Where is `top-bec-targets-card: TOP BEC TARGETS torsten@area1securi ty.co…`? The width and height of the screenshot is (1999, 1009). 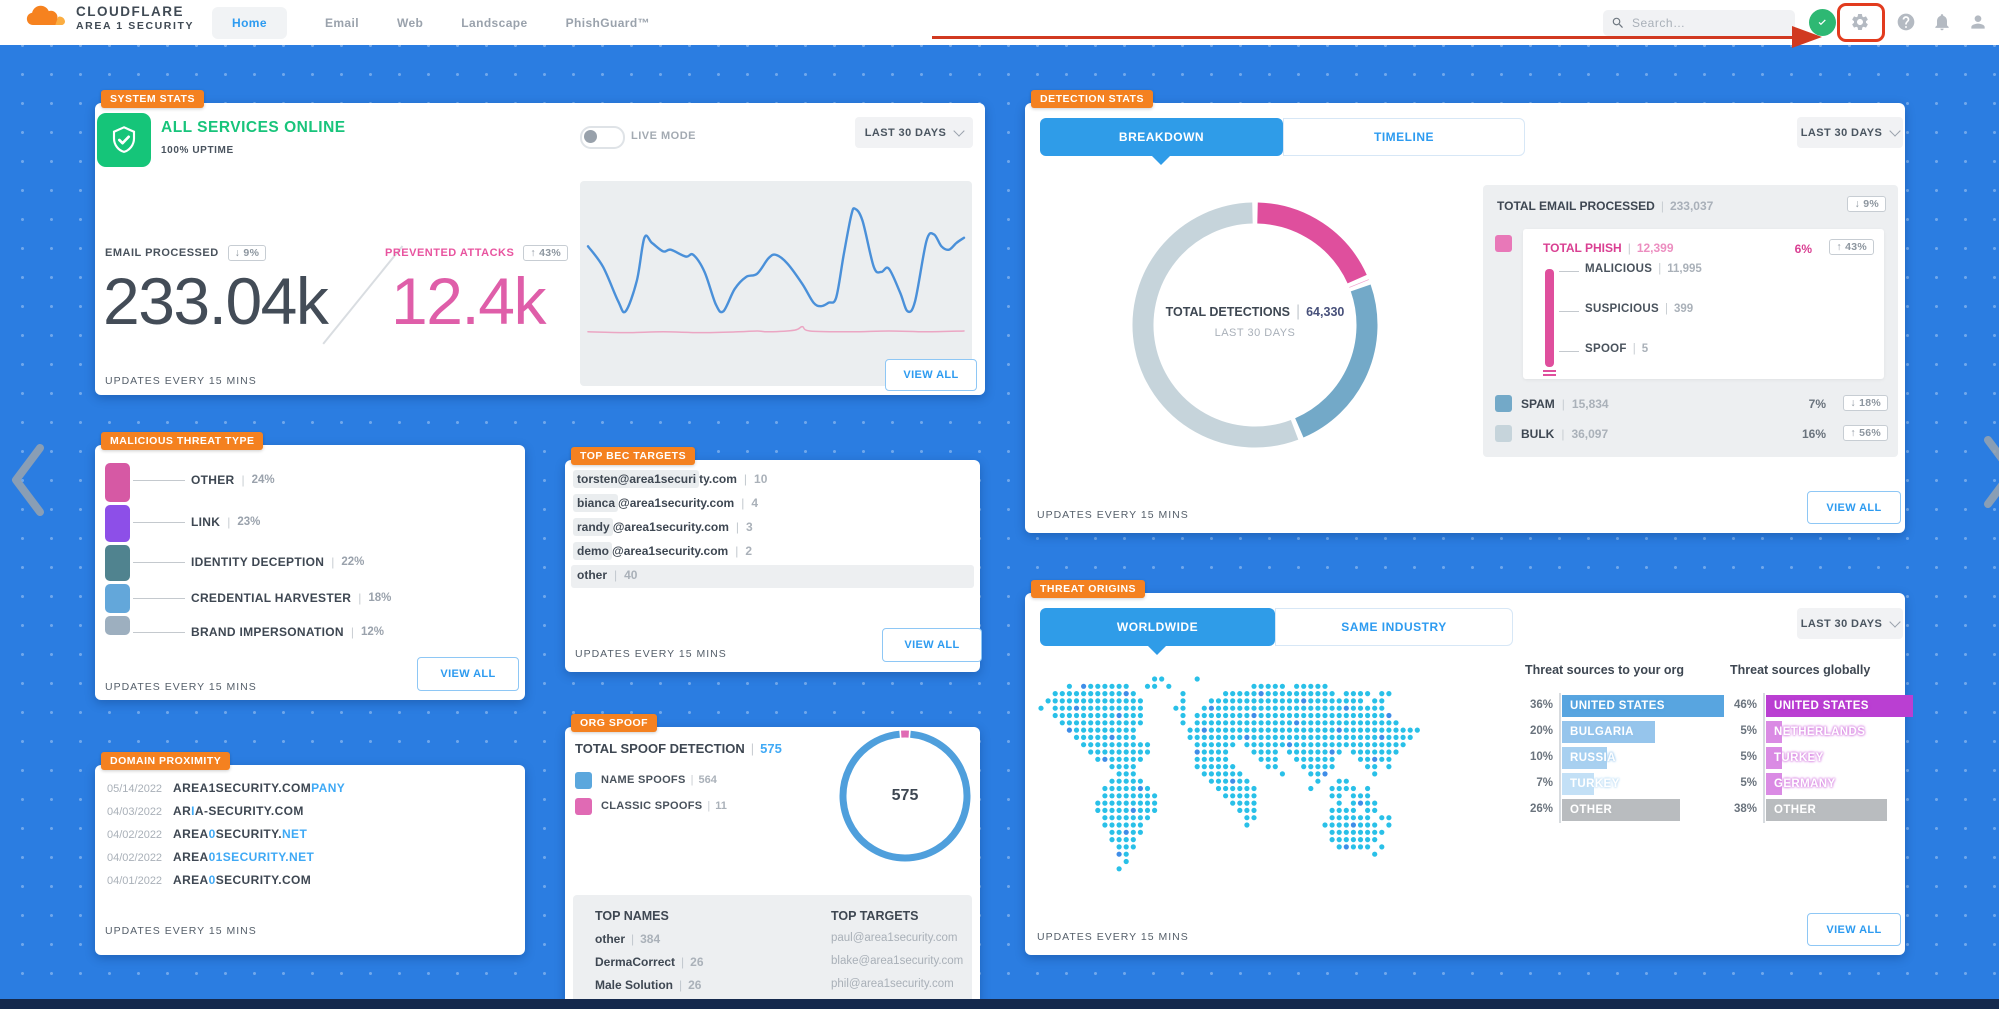
top-bec-targets-card: TOP BEC TARGETS torsten@area1securi ty.co… is located at coordinates (773, 559).